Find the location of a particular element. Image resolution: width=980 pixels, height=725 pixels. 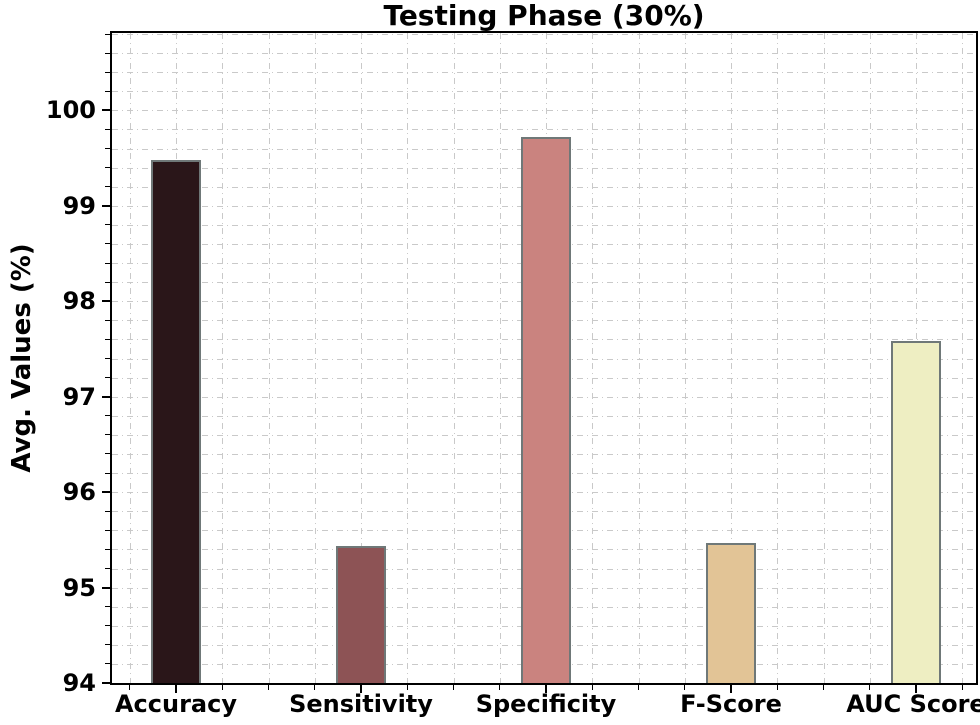

bar-f-score is located at coordinates (731, 612).